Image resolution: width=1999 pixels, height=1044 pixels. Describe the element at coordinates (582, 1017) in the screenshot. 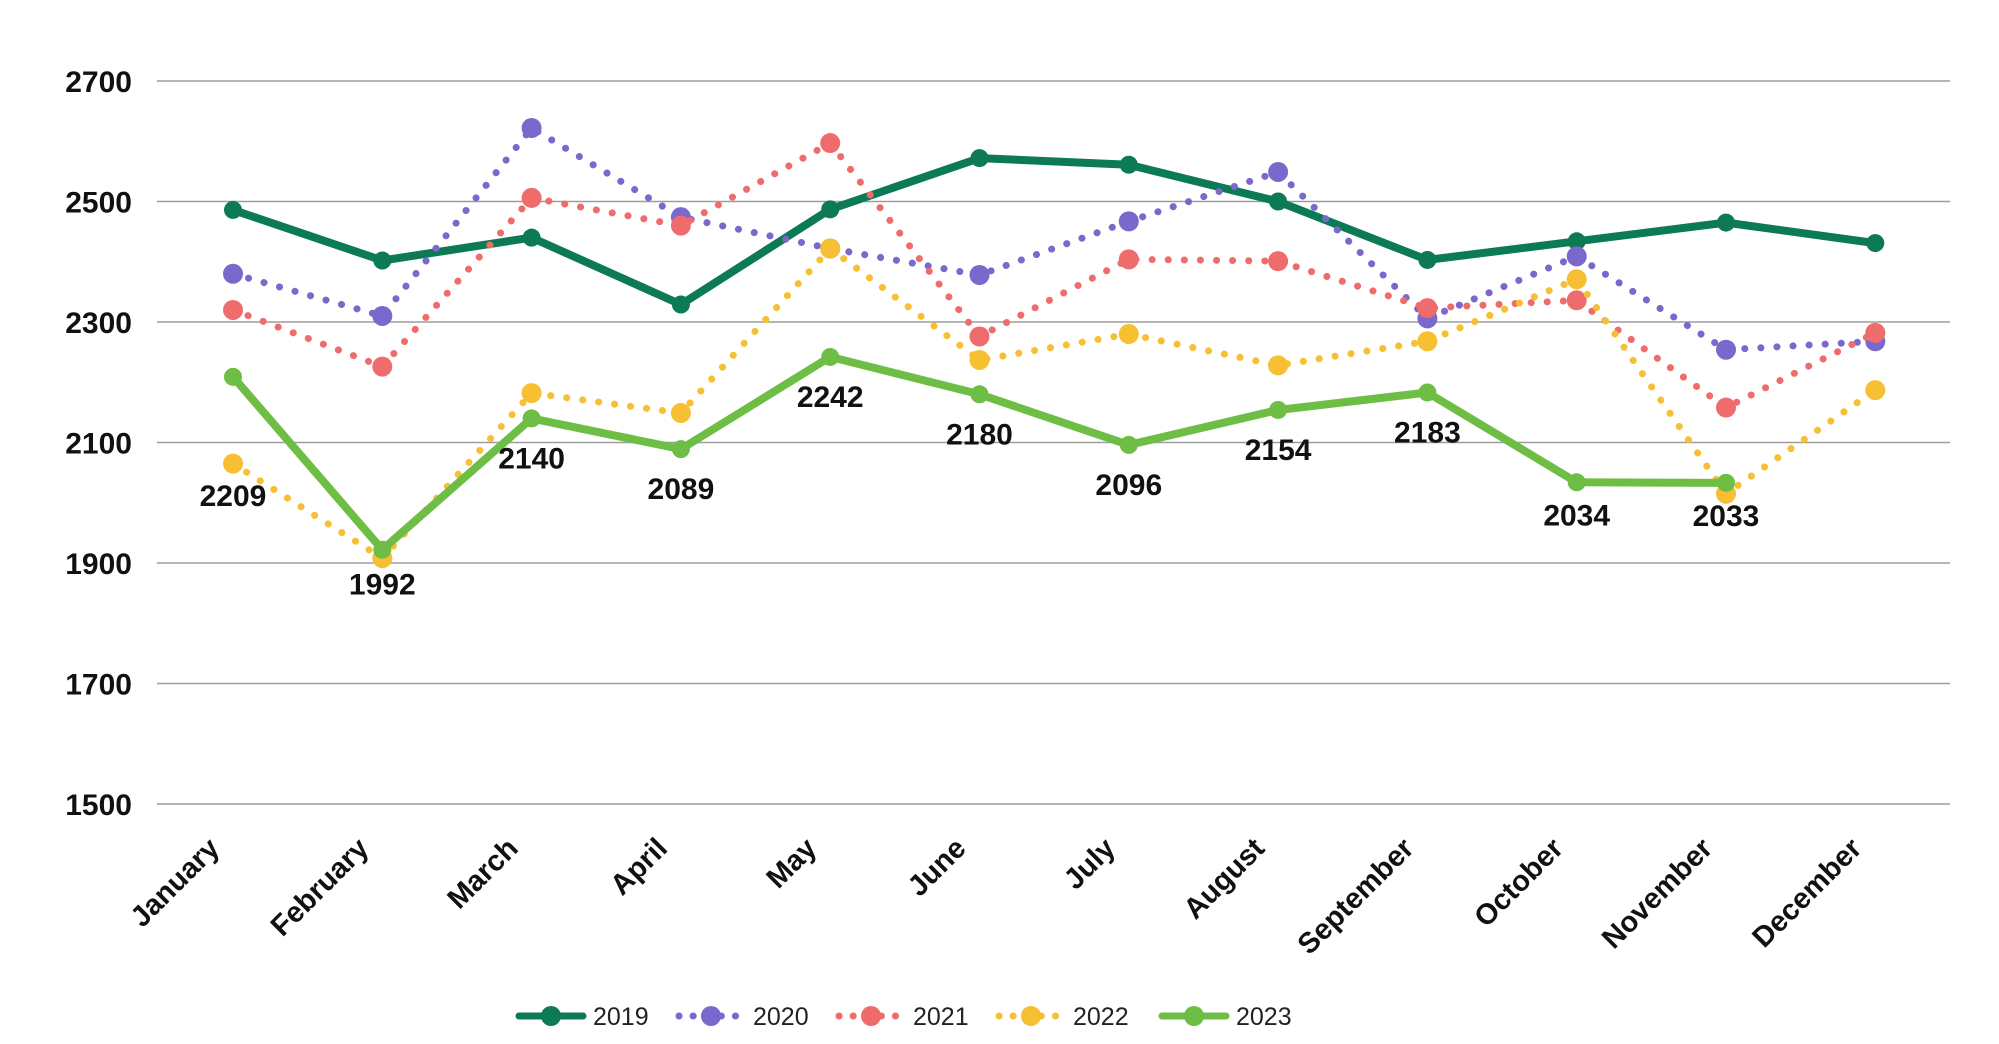

I see `legend-item-2019: 2019` at that location.